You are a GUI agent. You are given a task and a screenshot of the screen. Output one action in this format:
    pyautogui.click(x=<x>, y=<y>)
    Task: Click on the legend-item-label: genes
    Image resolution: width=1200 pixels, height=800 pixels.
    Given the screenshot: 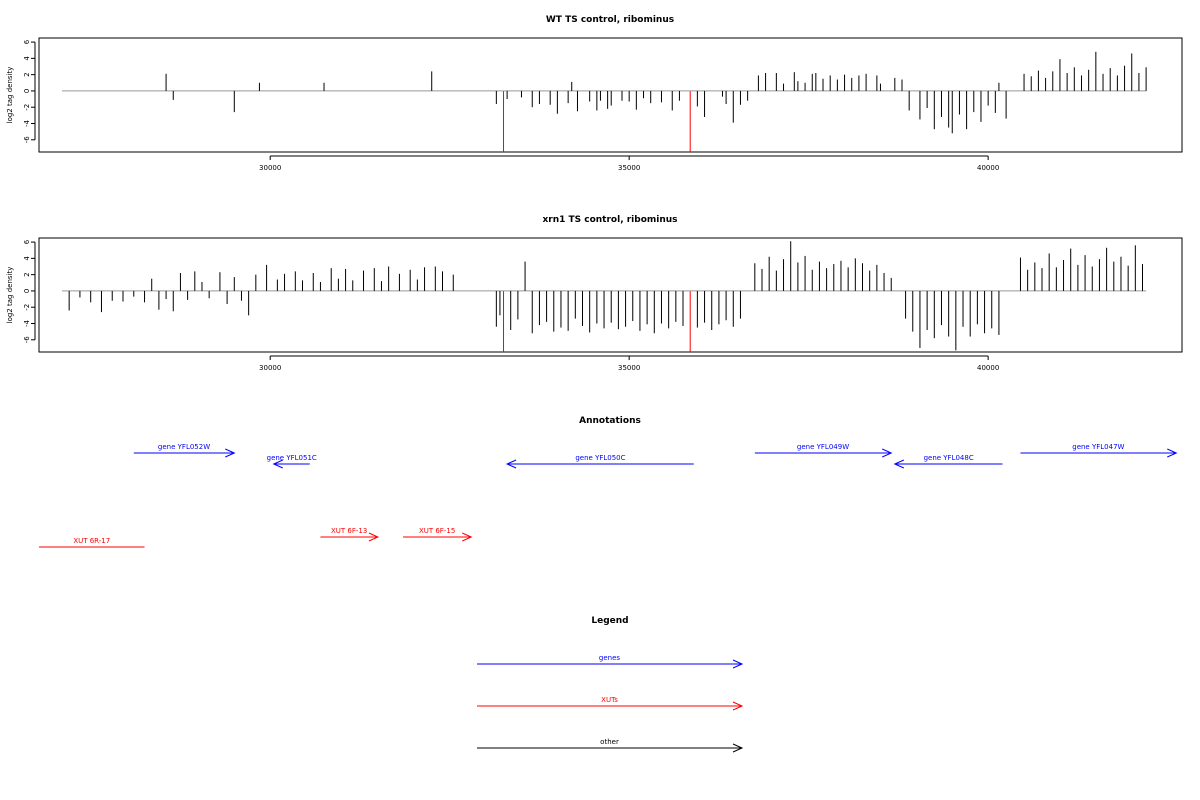 What is the action you would take?
    pyautogui.click(x=609, y=658)
    